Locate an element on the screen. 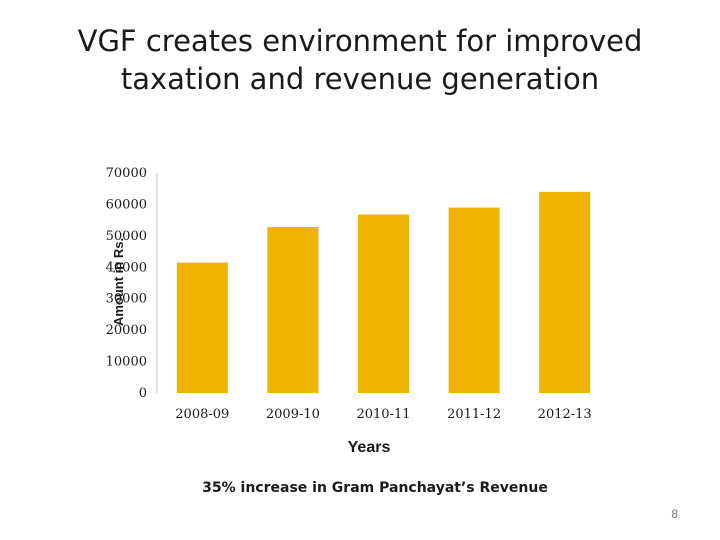 This screenshot has height=540, width=720. x-tick-label: 2010-11 is located at coordinates (383, 414).